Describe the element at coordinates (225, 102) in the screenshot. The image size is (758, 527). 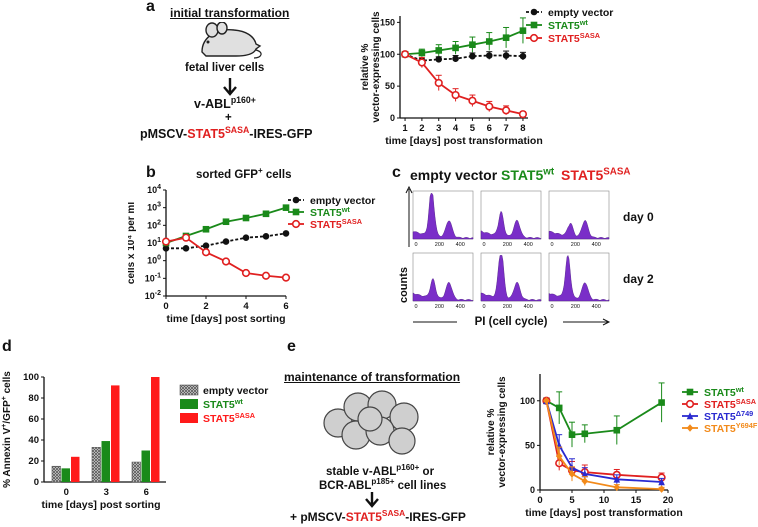
I see `panel-a-oncogene: v-ABLp160+` at that location.